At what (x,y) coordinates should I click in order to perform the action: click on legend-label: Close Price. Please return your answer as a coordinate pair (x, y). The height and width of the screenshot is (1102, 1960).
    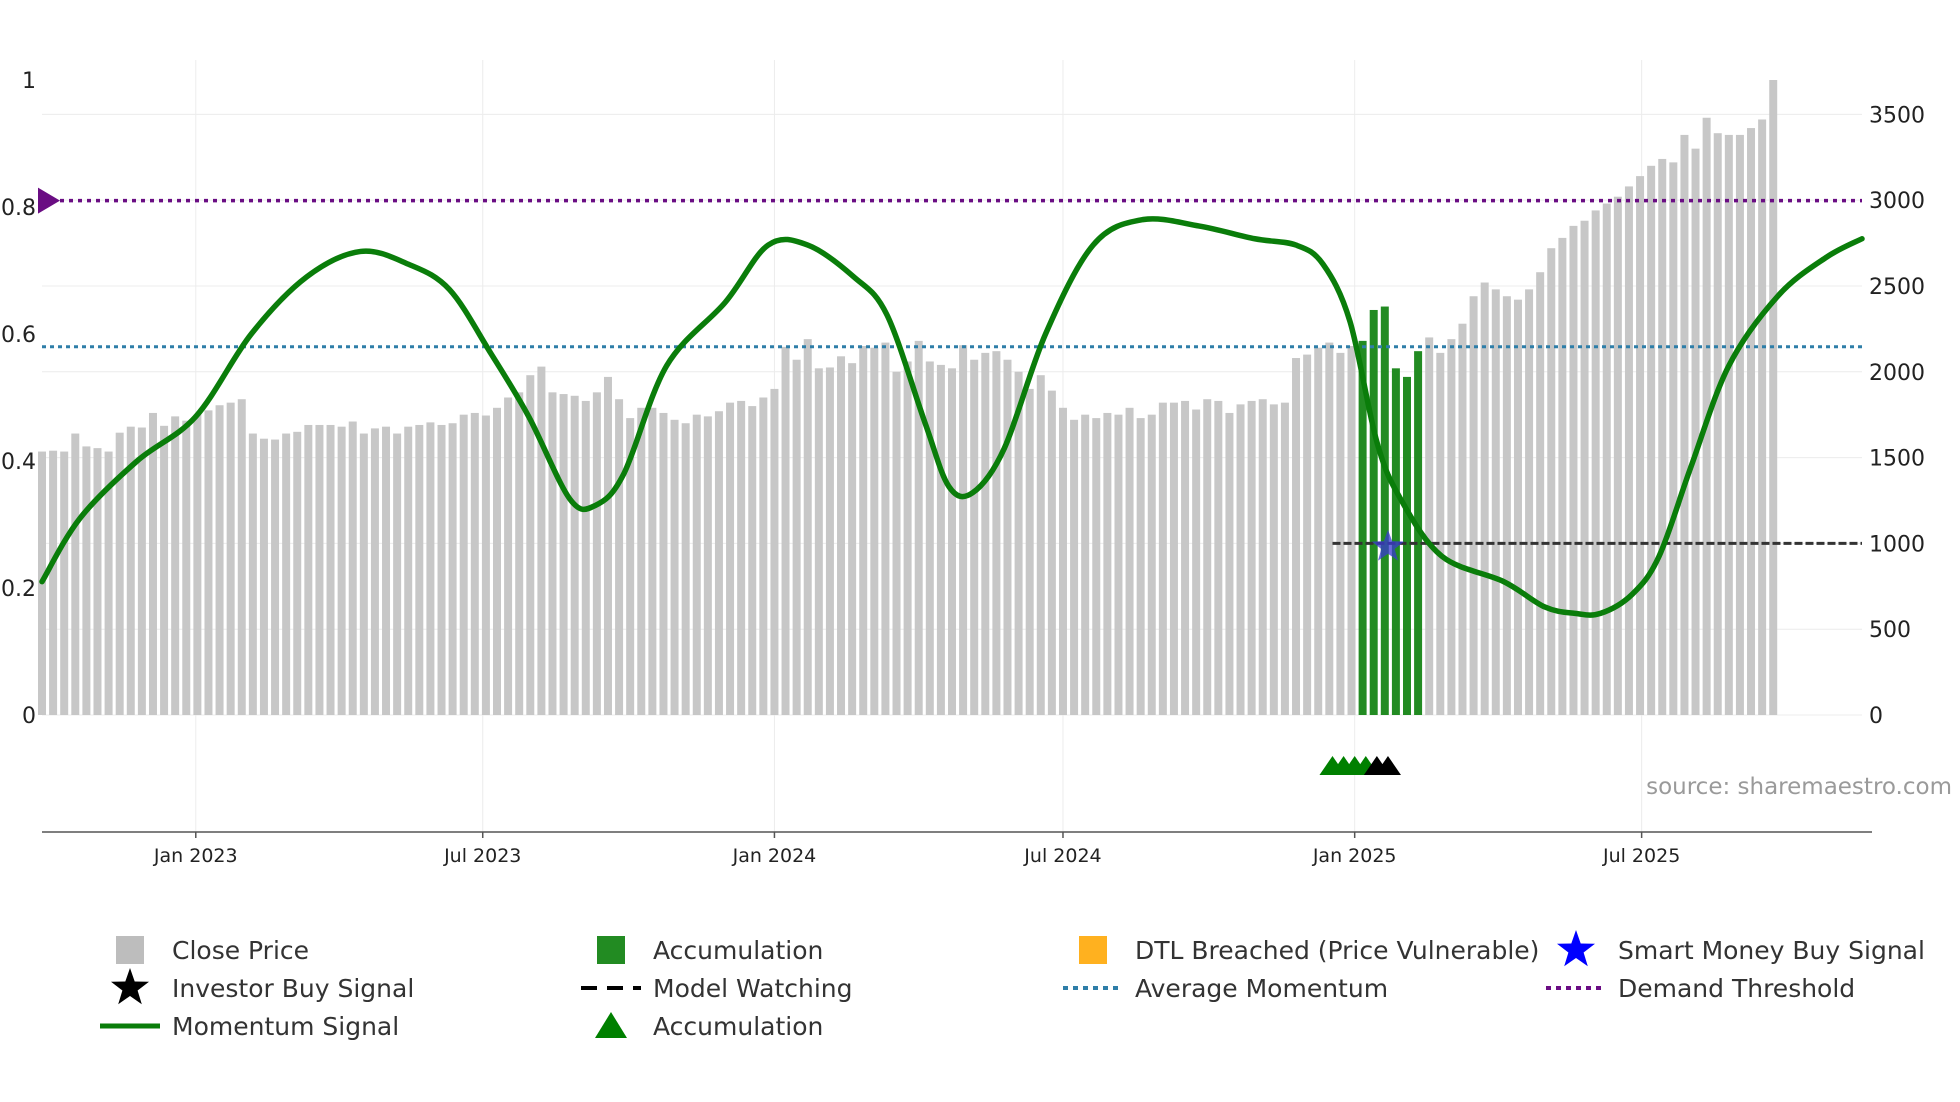
    Looking at the image, I should click on (240, 950).